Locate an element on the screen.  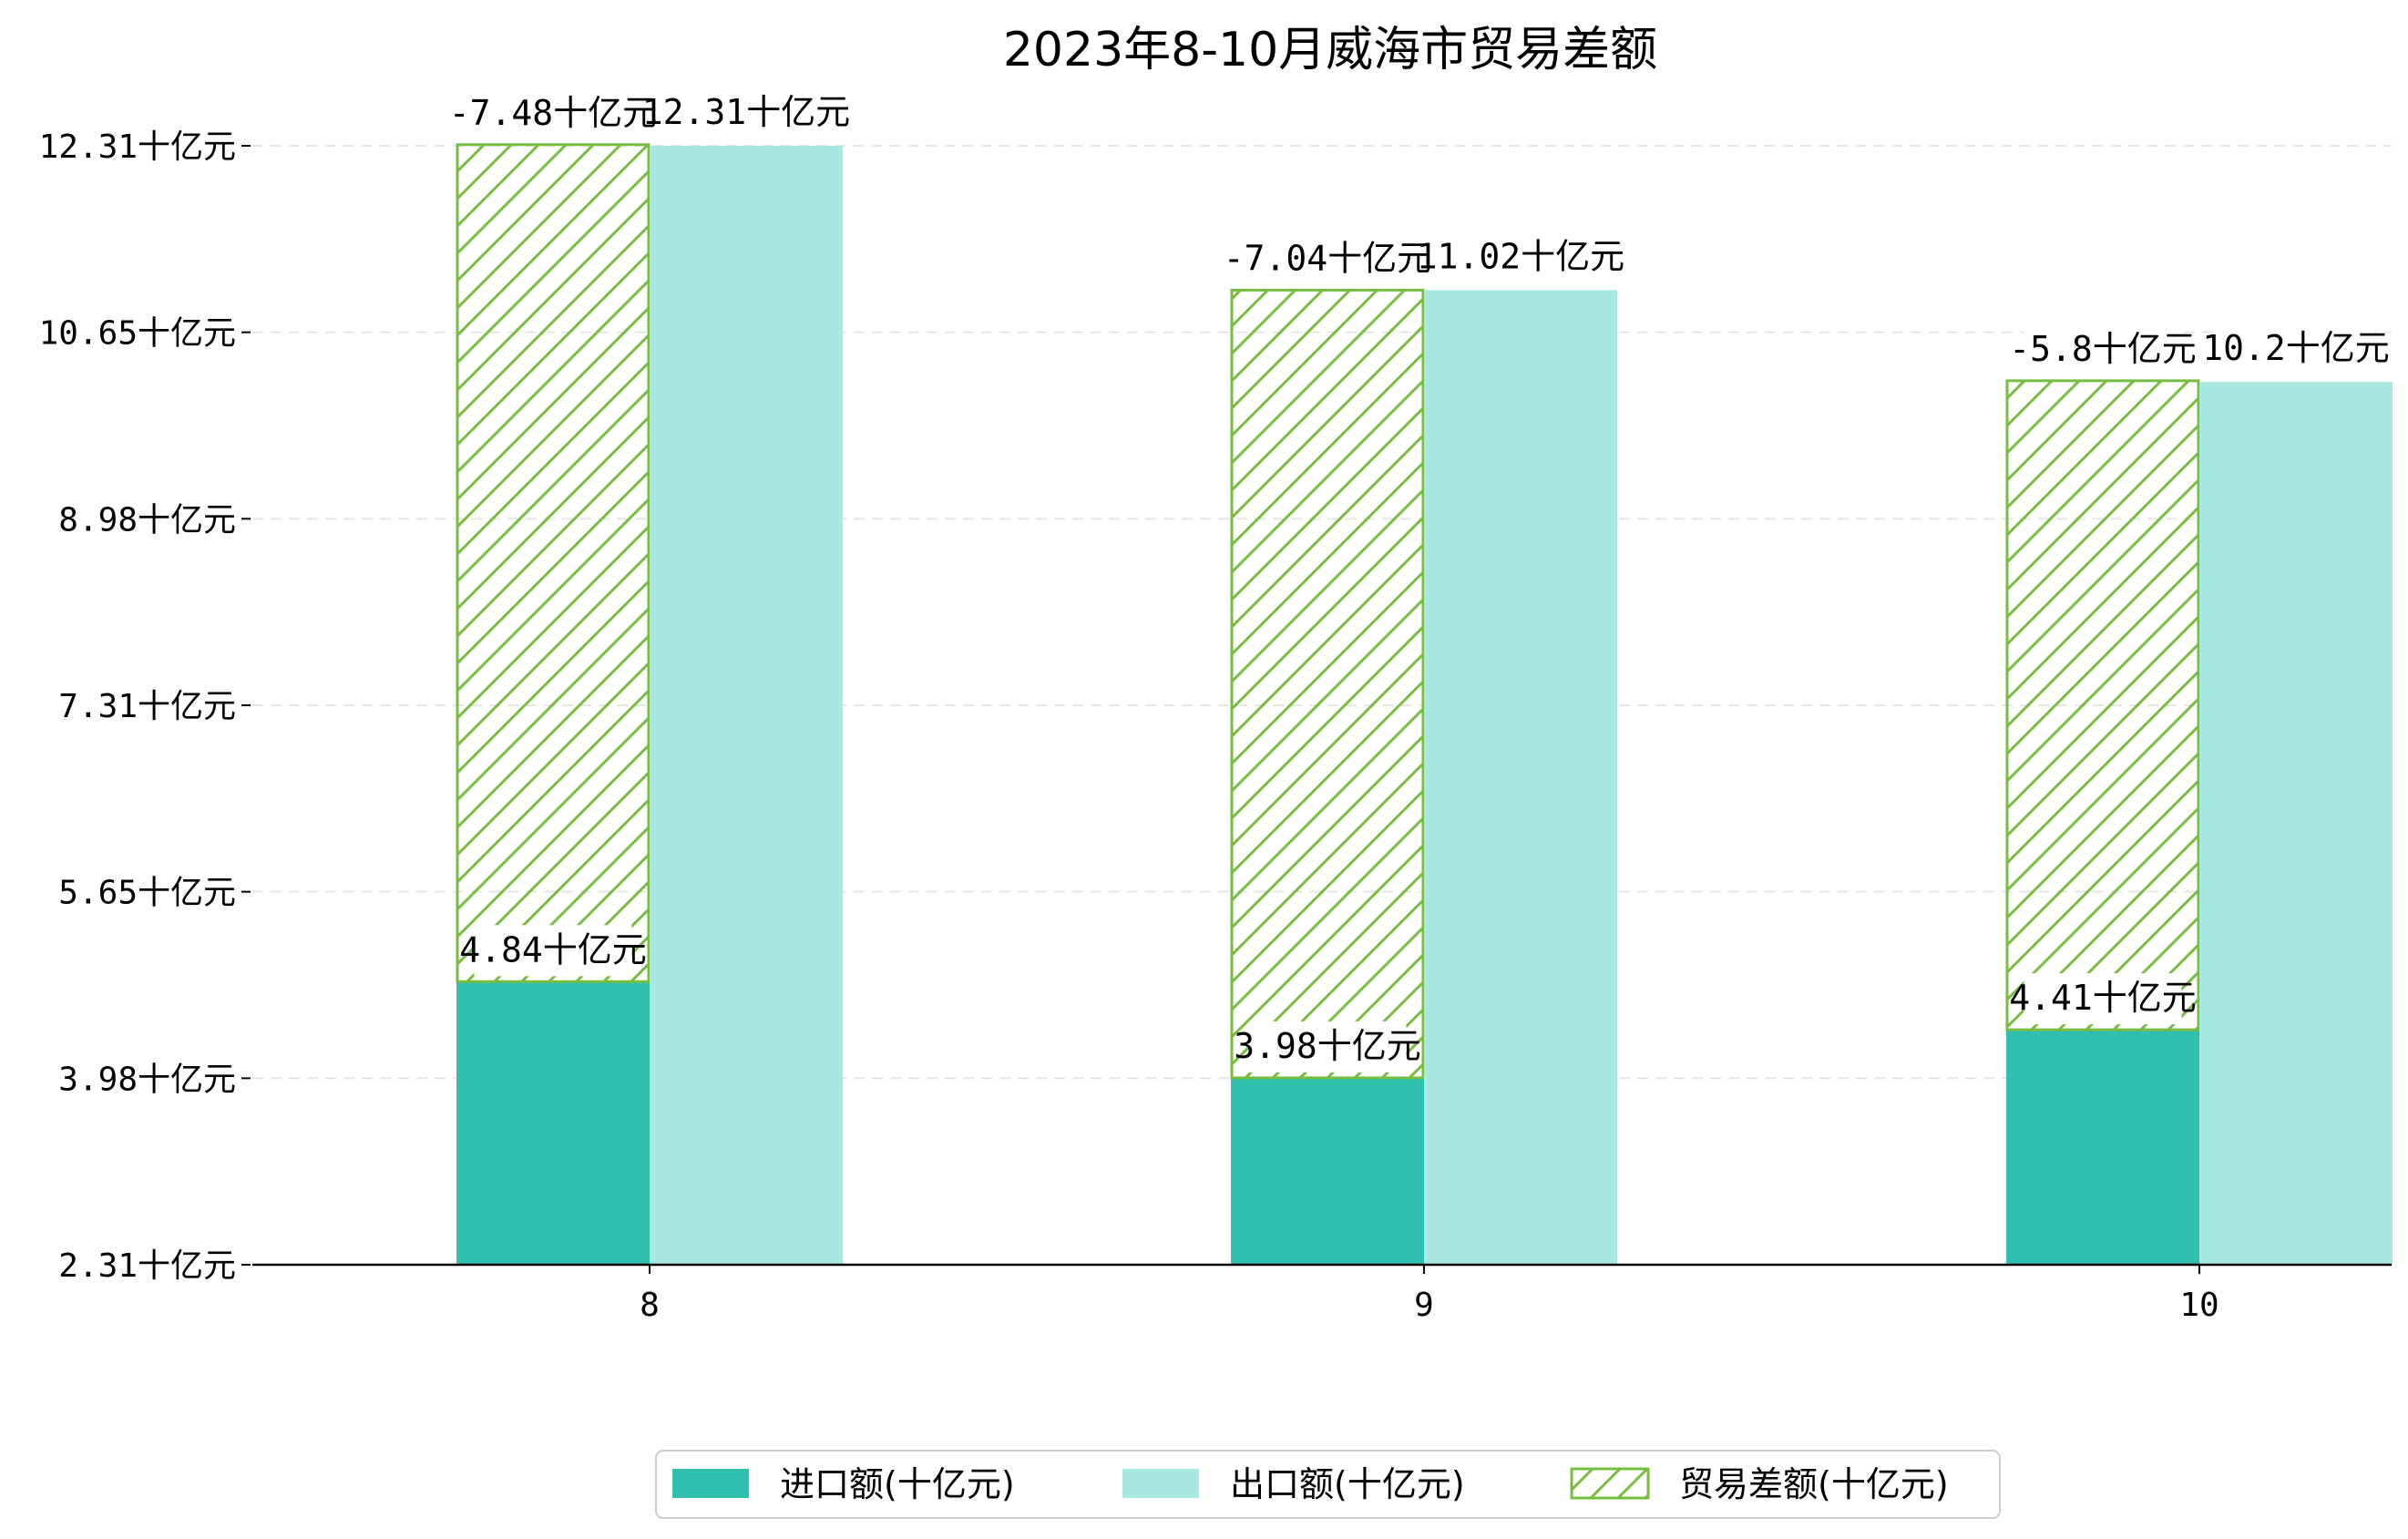
data-label-export: 10.2十亿元 is located at coordinates (2296, 348).